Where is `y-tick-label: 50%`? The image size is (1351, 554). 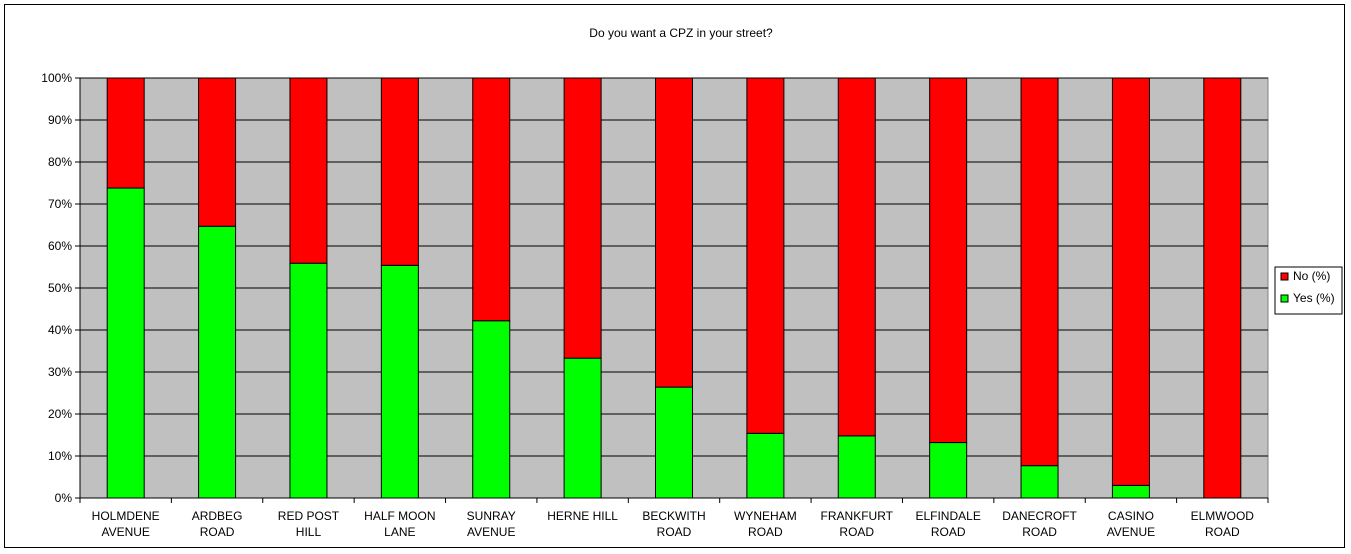 y-tick-label: 50% is located at coordinates (60, 288).